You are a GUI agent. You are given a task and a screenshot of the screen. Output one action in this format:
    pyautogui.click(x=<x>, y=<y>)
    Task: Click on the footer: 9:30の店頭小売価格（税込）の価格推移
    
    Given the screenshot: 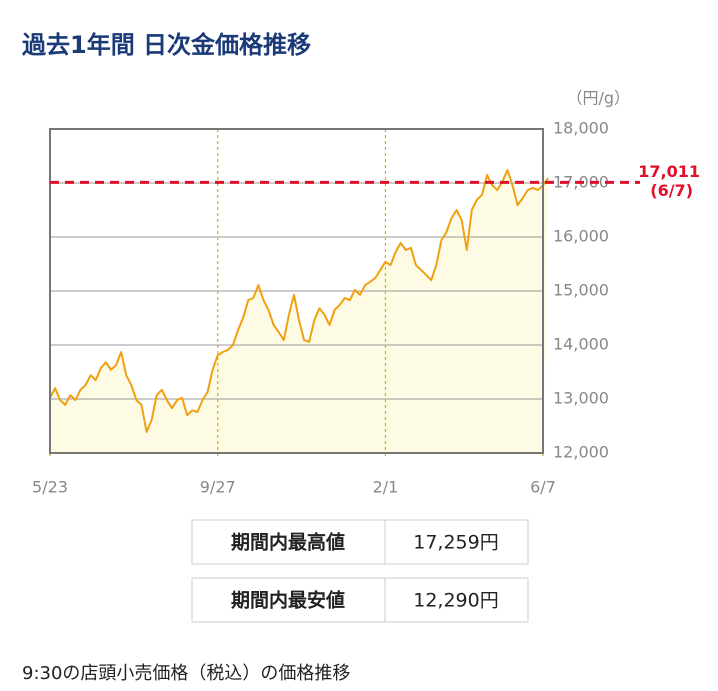 What is the action you would take?
    pyautogui.click(x=186, y=673)
    